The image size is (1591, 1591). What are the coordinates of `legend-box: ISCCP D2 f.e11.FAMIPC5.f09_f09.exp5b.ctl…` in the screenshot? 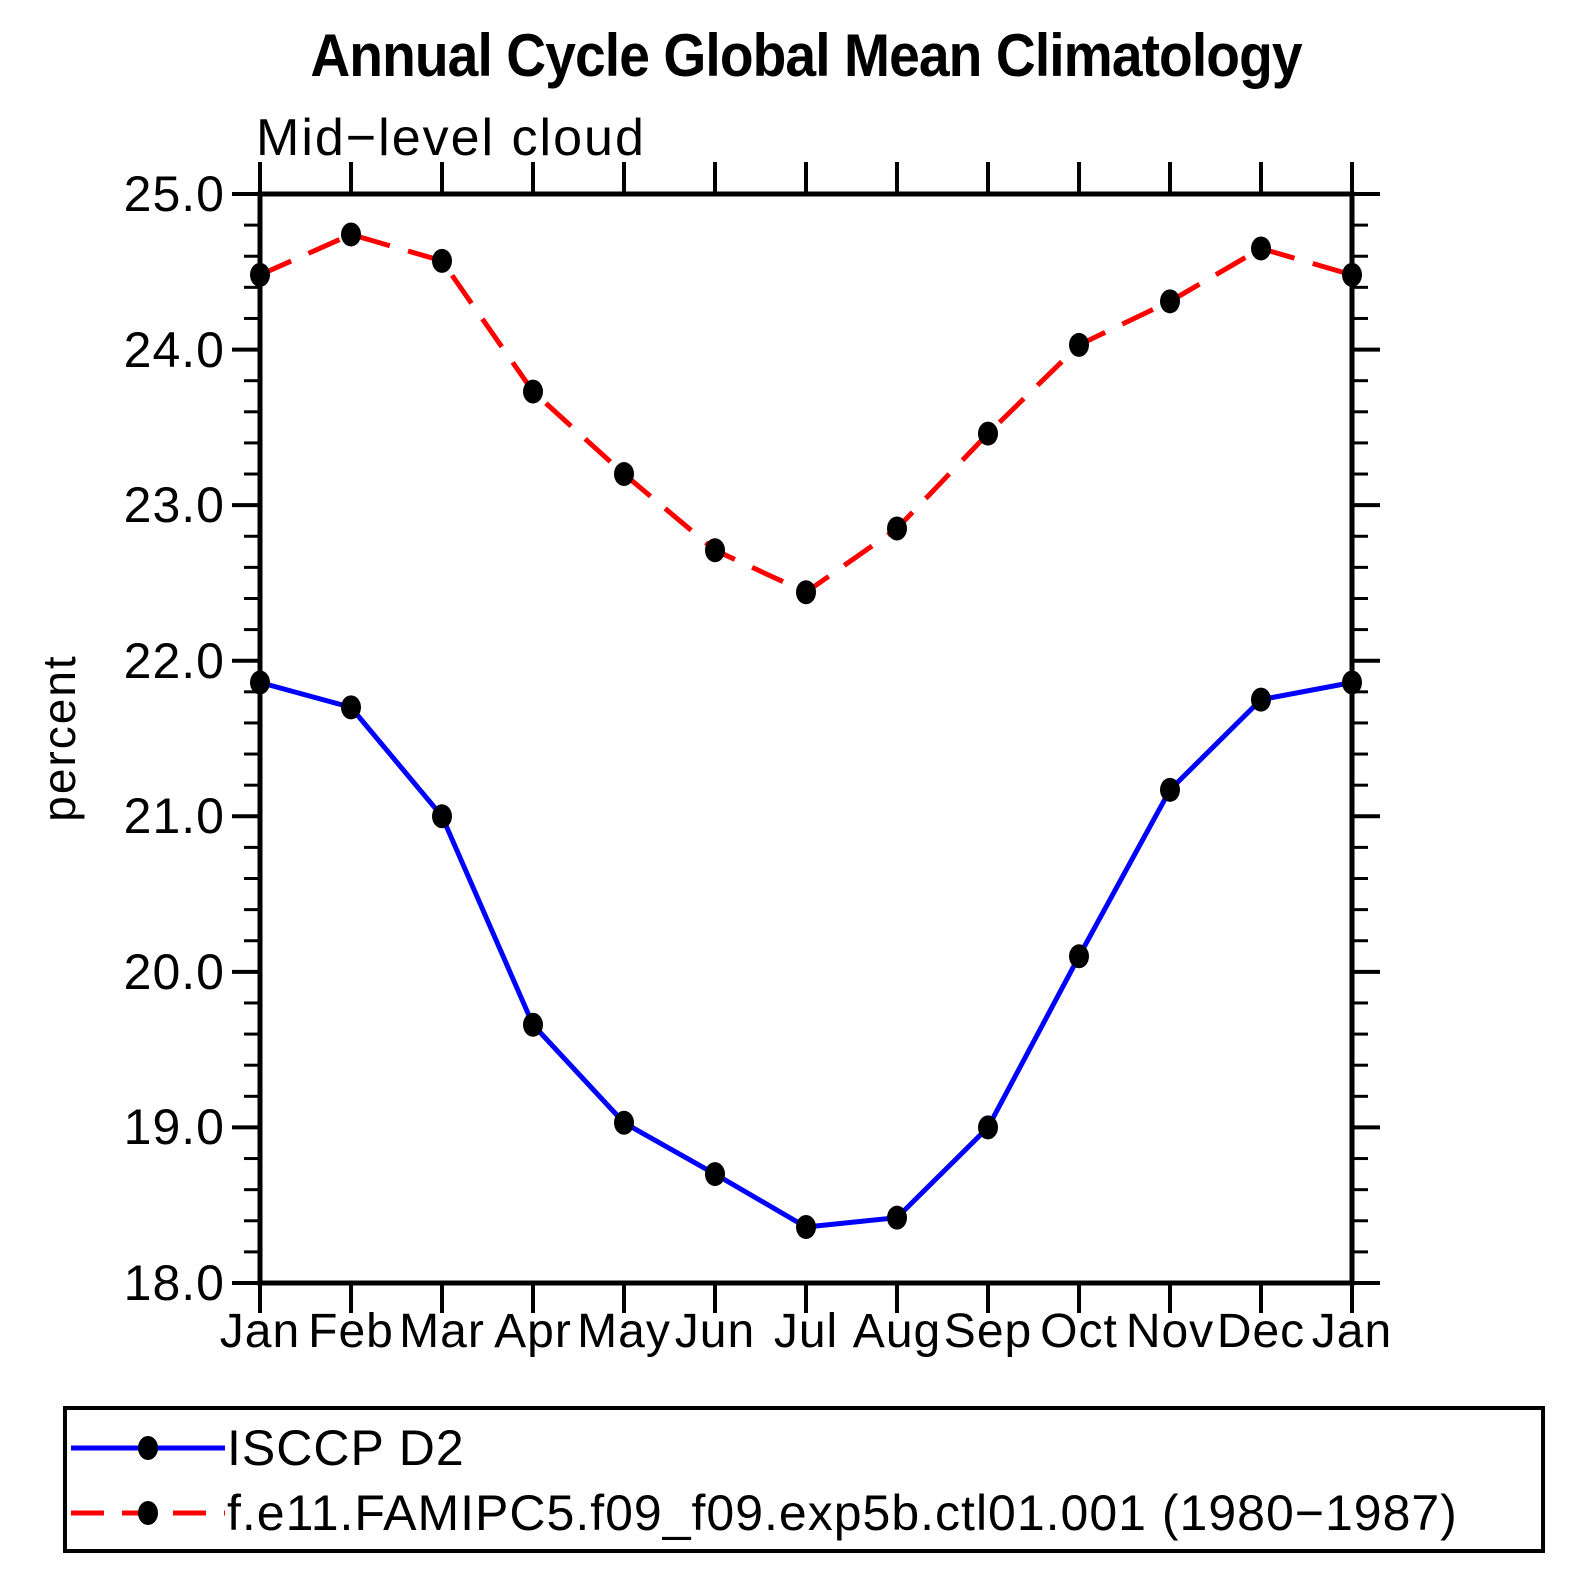 It's located at (804, 1479).